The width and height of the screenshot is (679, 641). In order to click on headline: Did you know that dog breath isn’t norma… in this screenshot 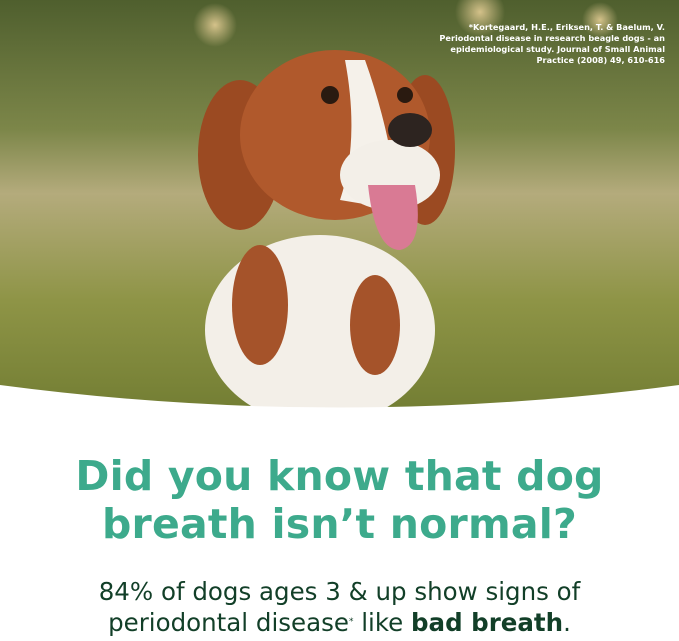, I will do `click(339, 500)`.